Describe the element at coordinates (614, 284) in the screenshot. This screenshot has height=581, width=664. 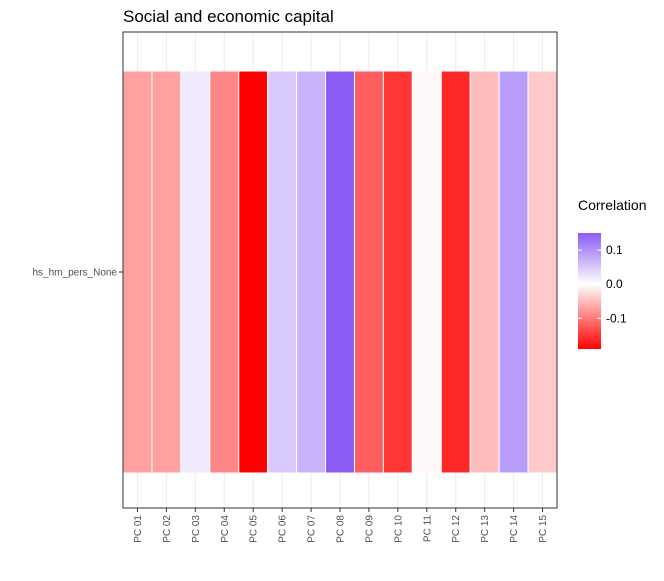
I see `legend-label: 0.0` at that location.